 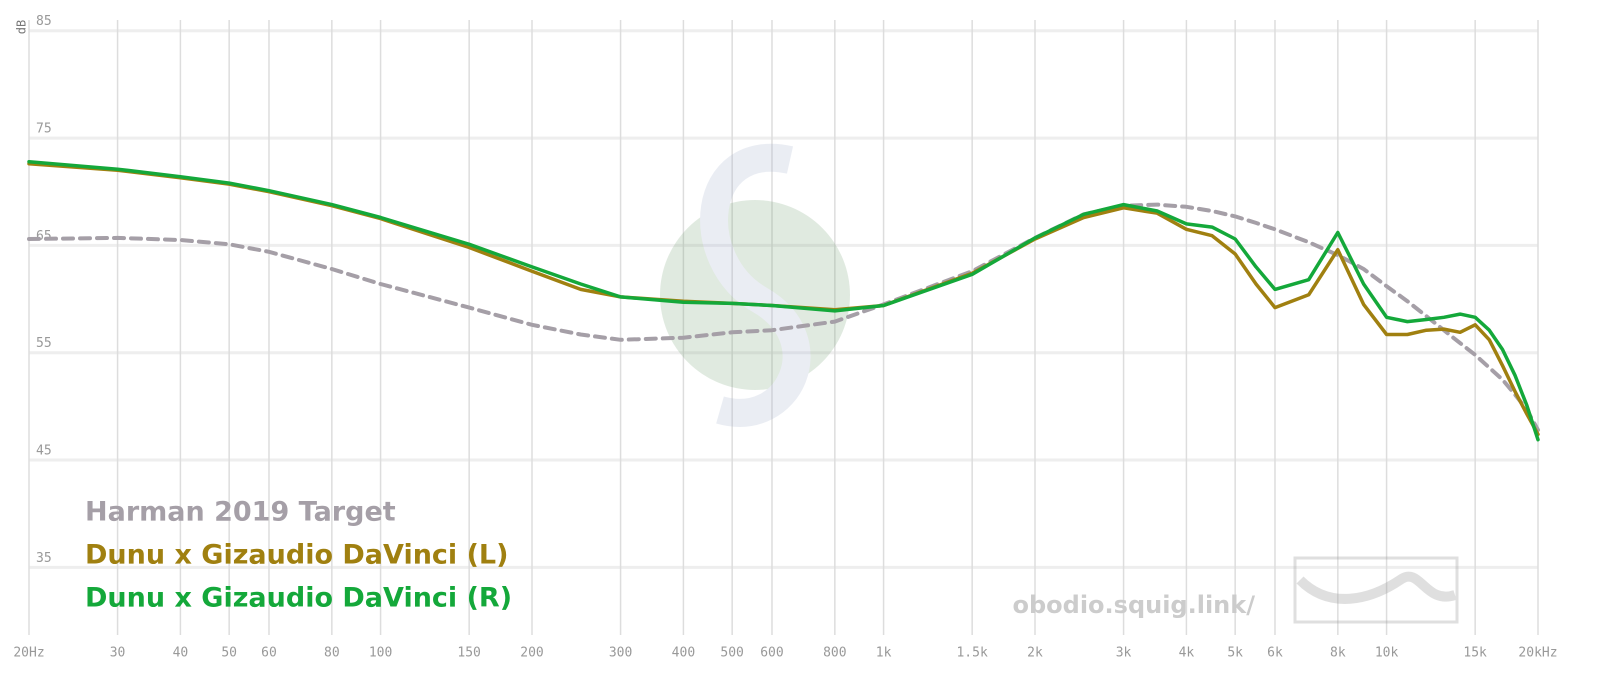 I want to click on watermark: obodio.squig.link/, so click(x=1133, y=605).